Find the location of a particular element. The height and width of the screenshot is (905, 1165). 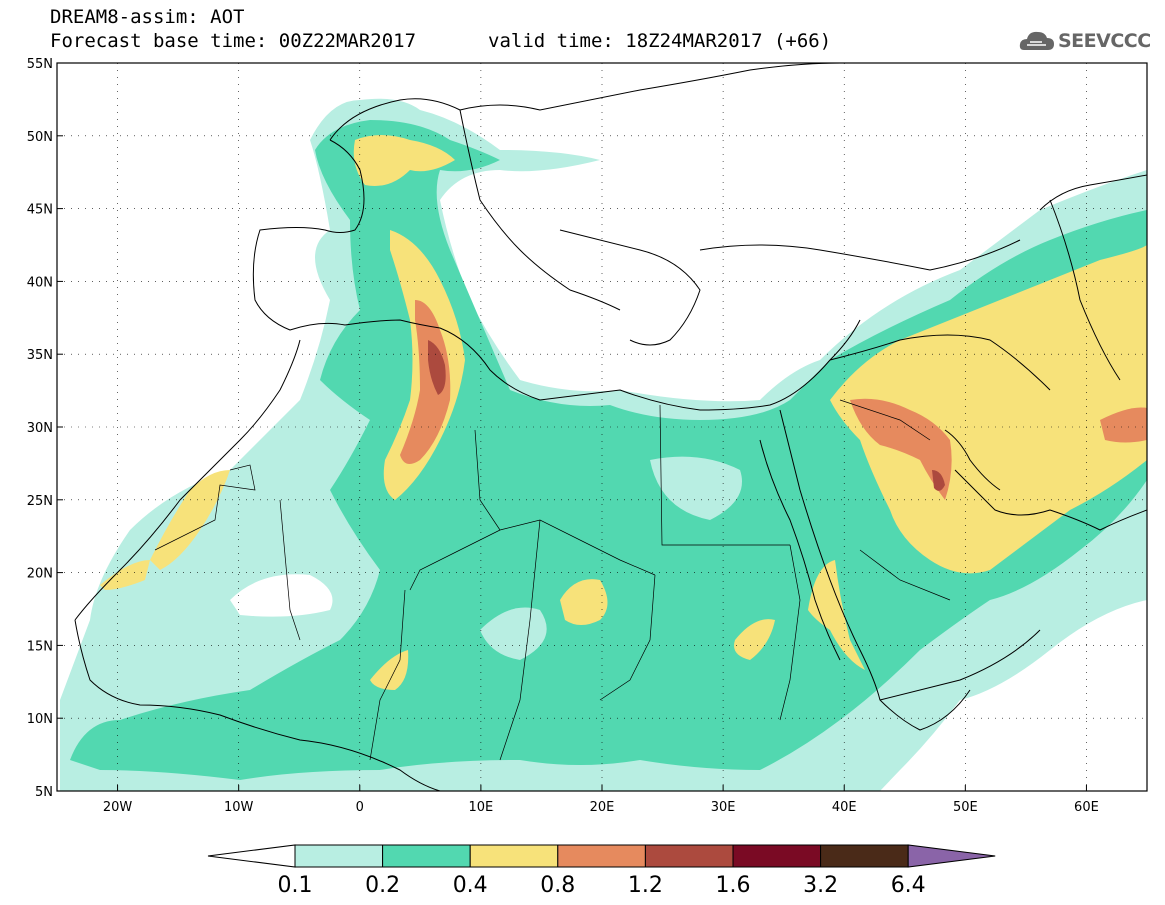

lon-label: 20W is located at coordinates (118, 807).